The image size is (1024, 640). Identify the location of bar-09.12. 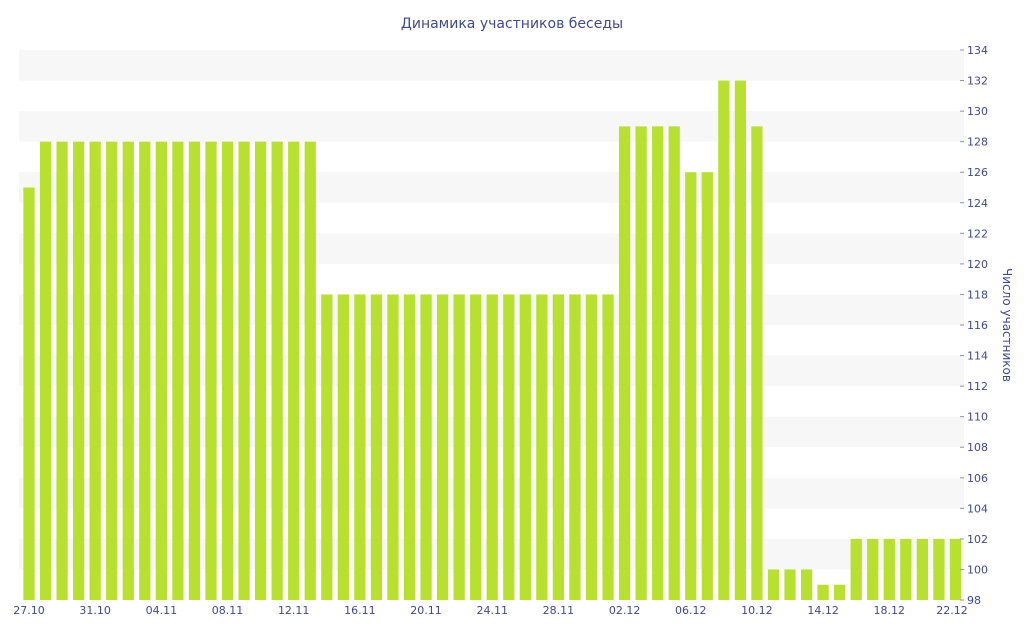
(740, 340).